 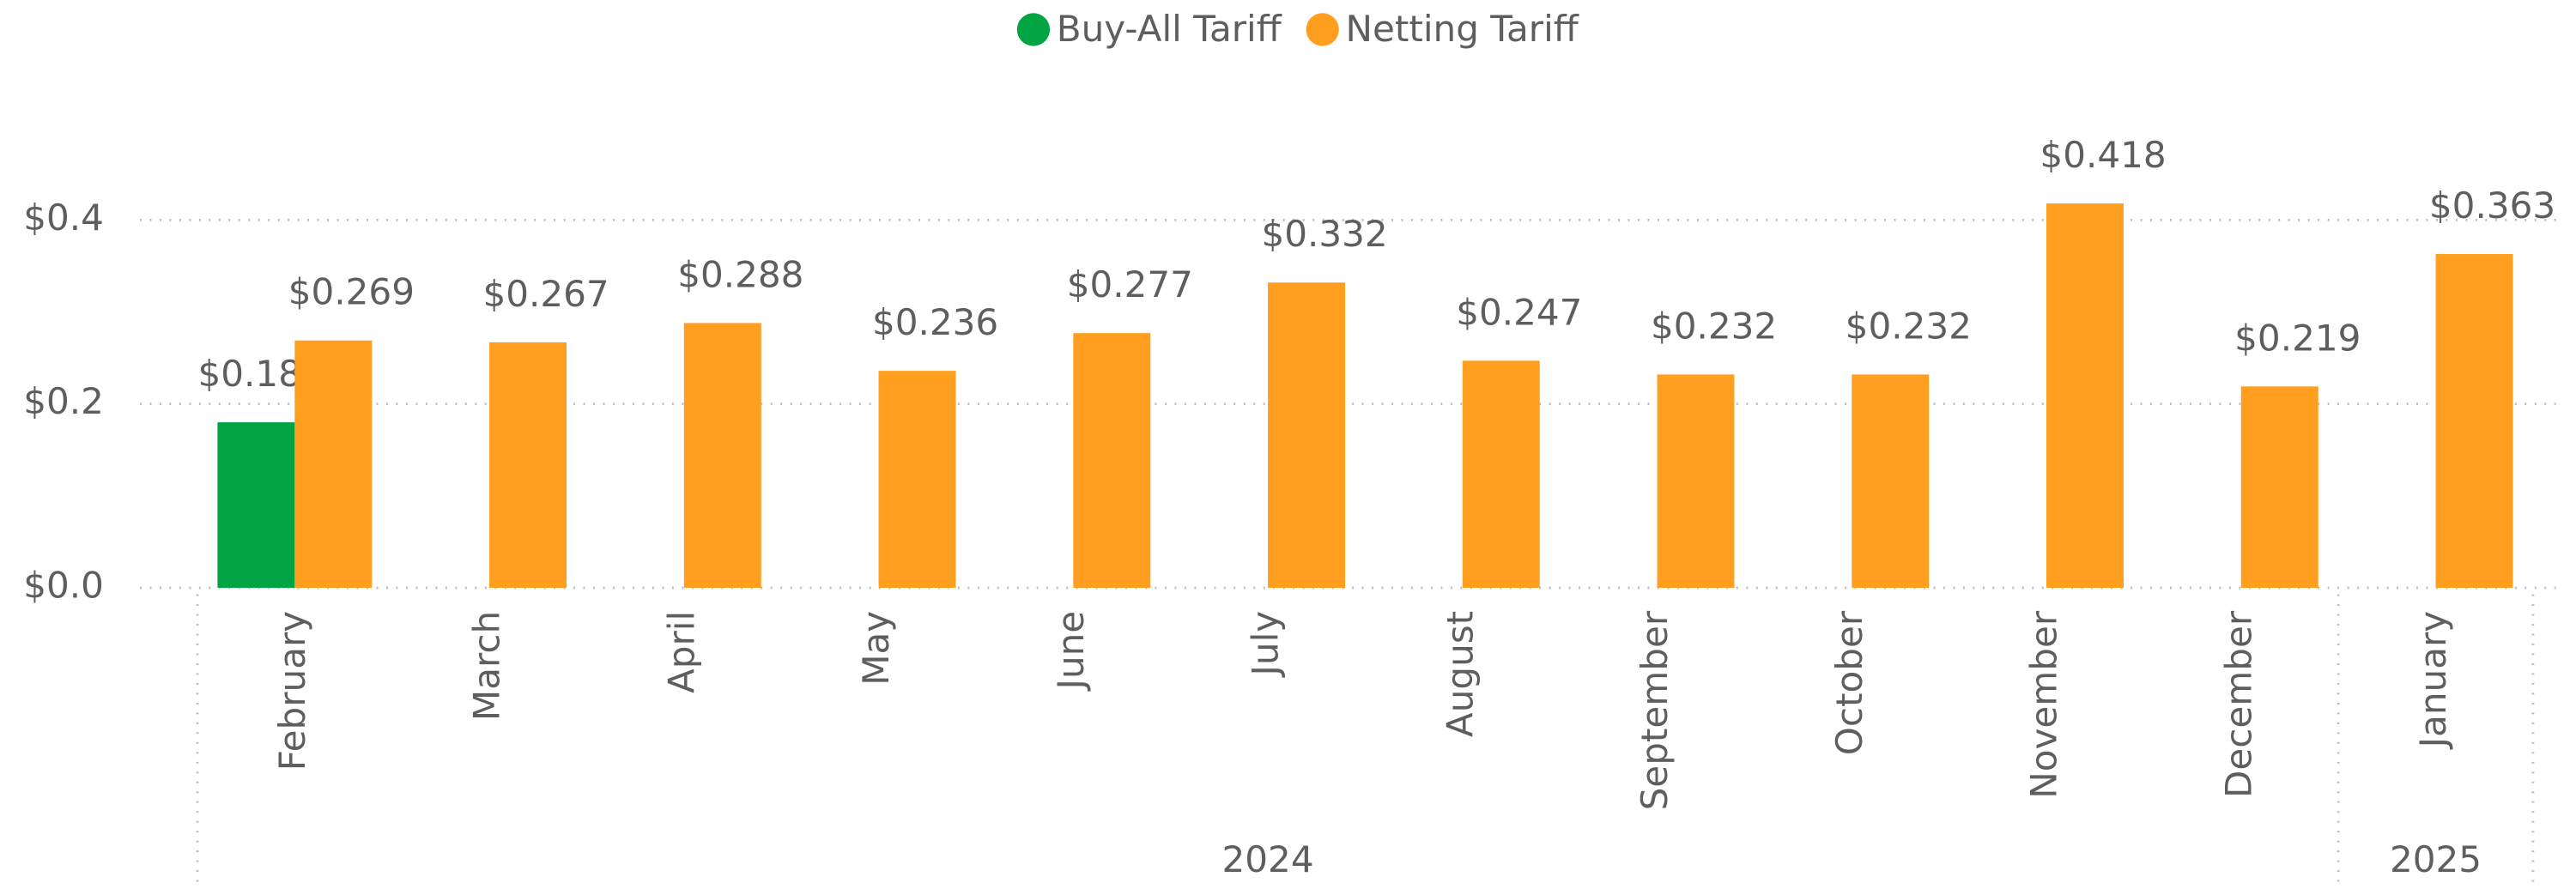 I want to click on data-label: $0.236, so click(x=935, y=322).